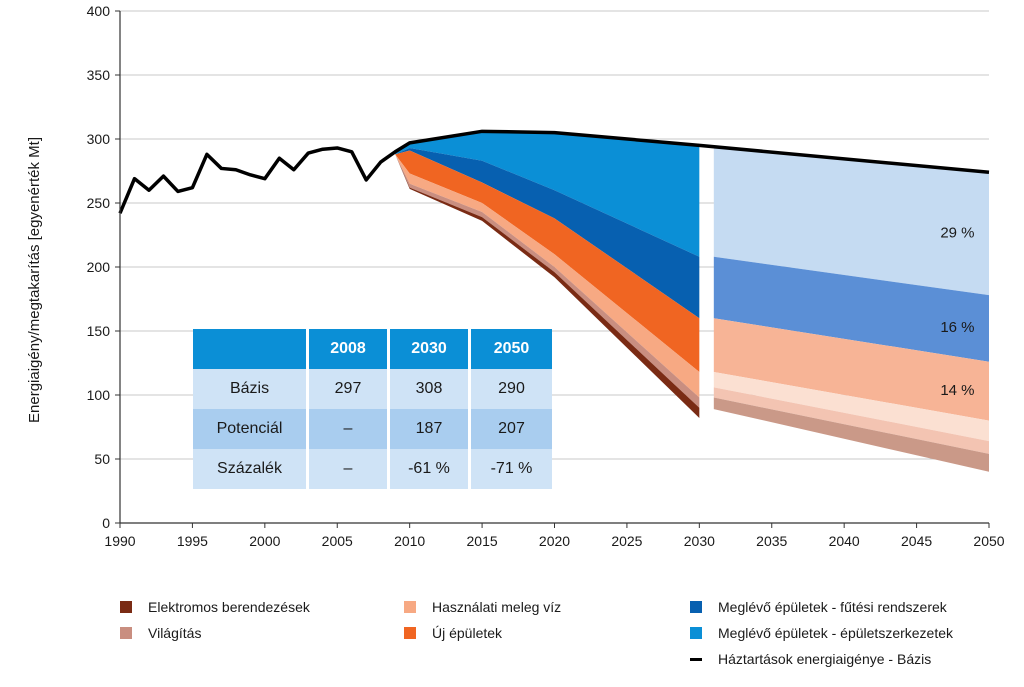 This screenshot has height=687, width=1024. What do you see at coordinates (251, 389) in the screenshot?
I see `row-label: Bázis` at bounding box center [251, 389].